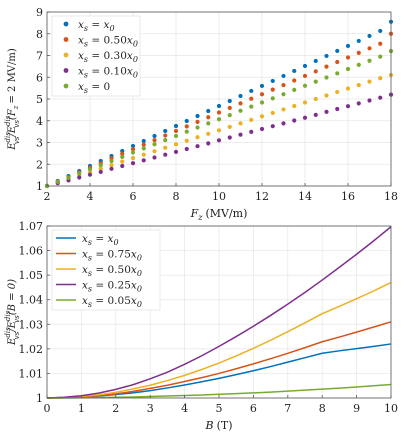  What do you see at coordinates (90, 196) in the screenshot?
I see `x-tick-label: 4` at bounding box center [90, 196].